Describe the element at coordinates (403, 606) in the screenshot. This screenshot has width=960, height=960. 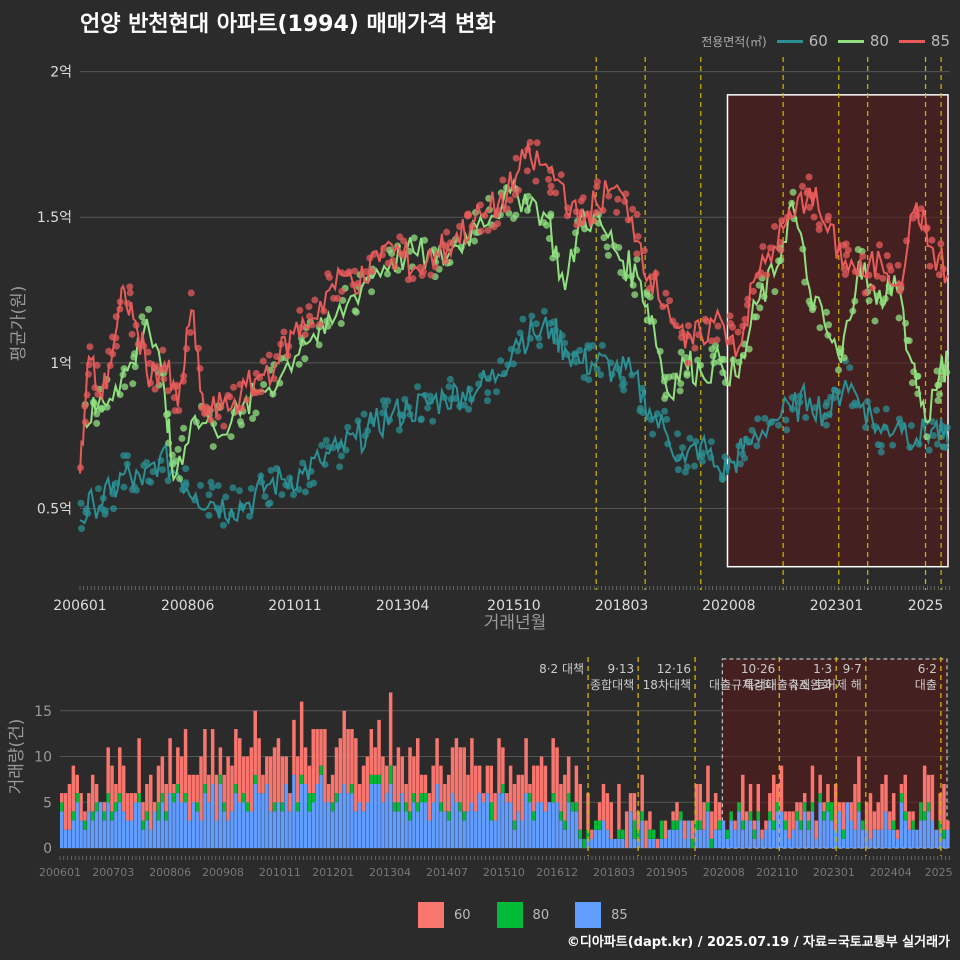
I see `x-tick-label: 201304` at that location.